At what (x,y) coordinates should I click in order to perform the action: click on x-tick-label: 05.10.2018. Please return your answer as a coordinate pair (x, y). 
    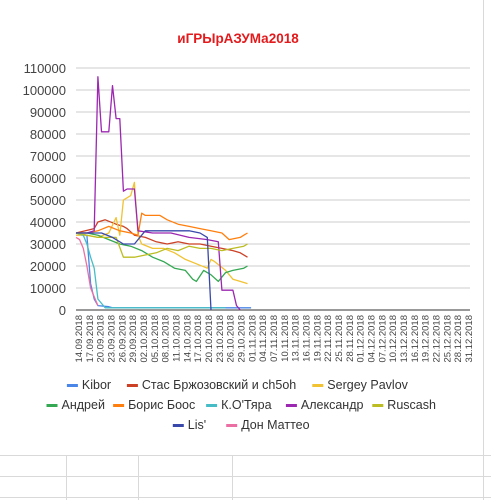
    Looking at the image, I should click on (155, 339).